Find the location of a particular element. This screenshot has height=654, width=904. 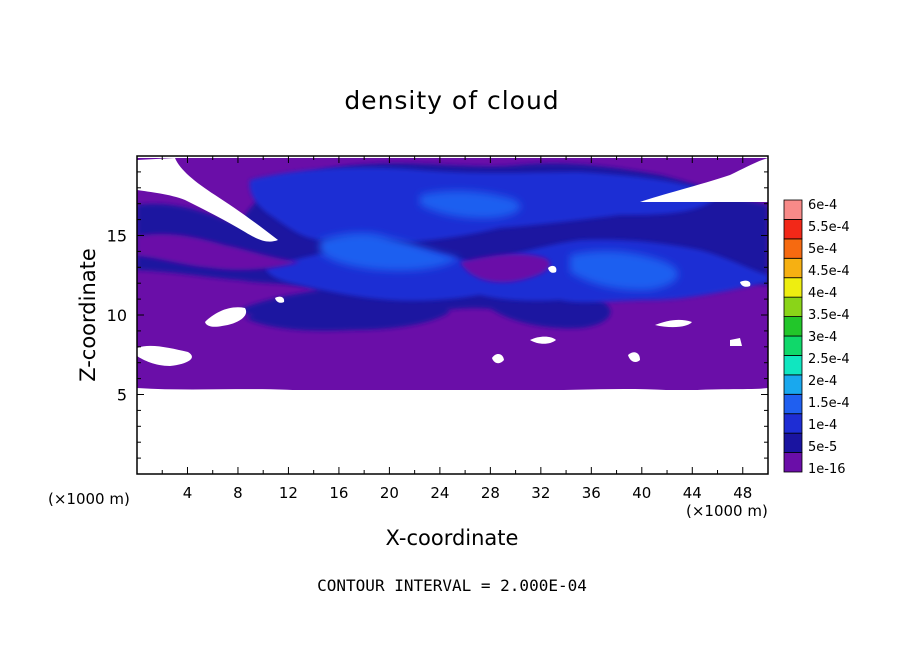

y-axis-label: Z-coordinate is located at coordinates (88, 315).